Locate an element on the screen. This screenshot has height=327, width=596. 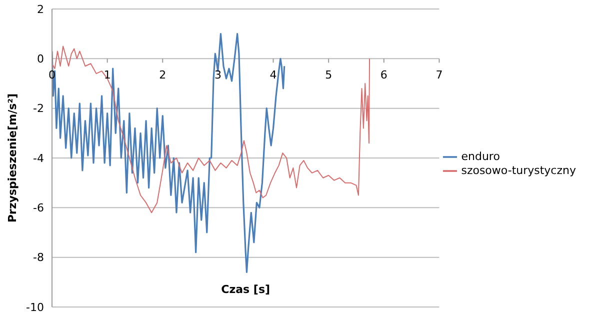
y-tick-label: -4 is located at coordinates (38, 158).